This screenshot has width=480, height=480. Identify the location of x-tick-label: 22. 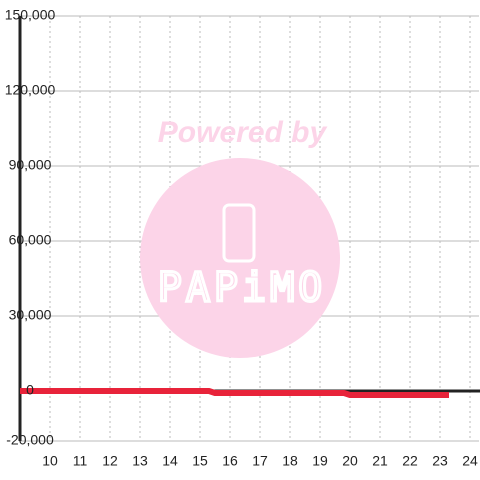
(410, 461).